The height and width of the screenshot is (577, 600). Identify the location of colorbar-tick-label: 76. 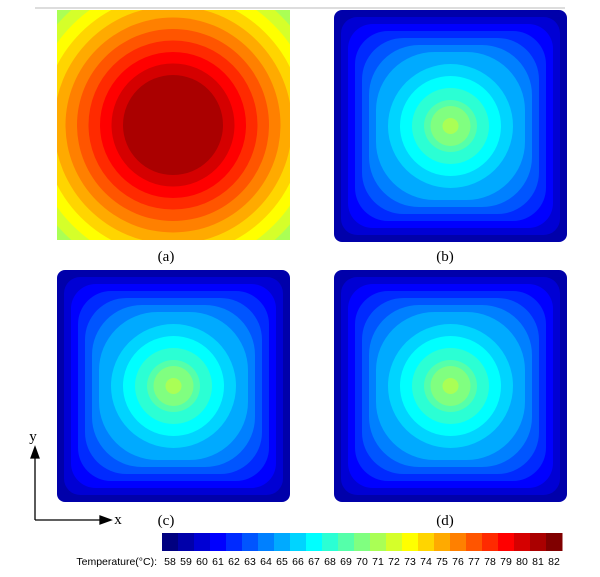
(458, 562).